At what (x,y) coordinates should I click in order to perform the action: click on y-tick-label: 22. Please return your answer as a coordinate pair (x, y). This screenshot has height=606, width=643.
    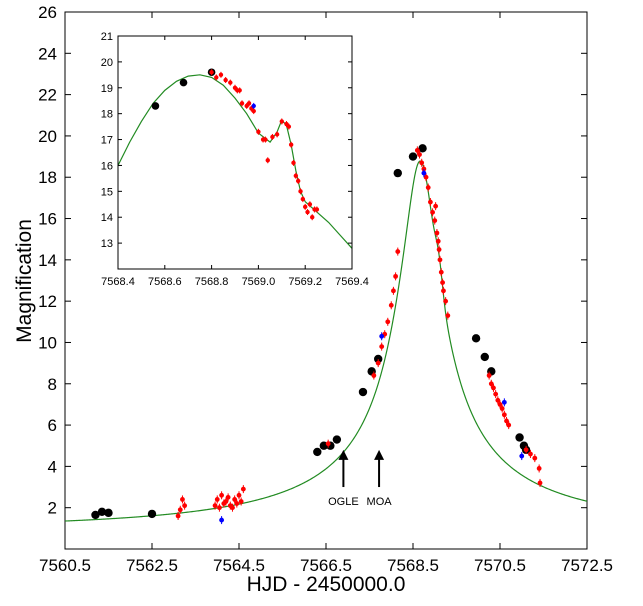
    Looking at the image, I should click on (47, 95).